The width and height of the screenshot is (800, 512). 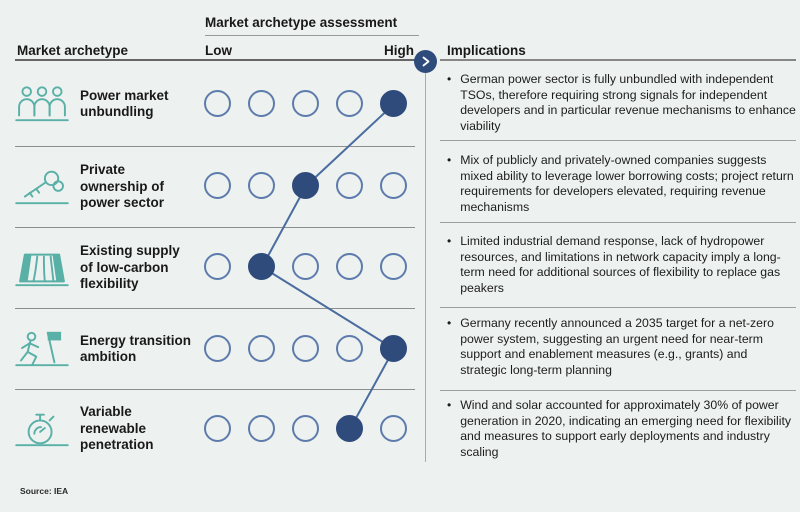 I want to click on archetype-row: Private ownership of power sector, so click(x=107, y=187).